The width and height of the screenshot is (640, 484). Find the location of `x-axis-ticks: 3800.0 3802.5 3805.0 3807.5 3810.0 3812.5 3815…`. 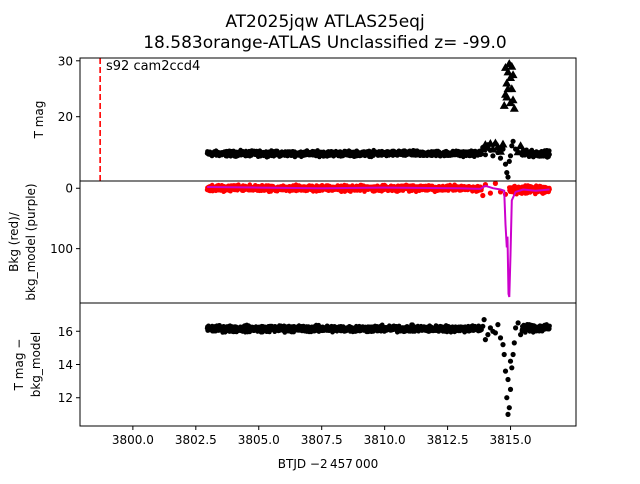

x-axis-ticks: 3800.0 3802.5 3805.0 3807.5 3810.0 3812.5 3815… is located at coordinates (322, 440).